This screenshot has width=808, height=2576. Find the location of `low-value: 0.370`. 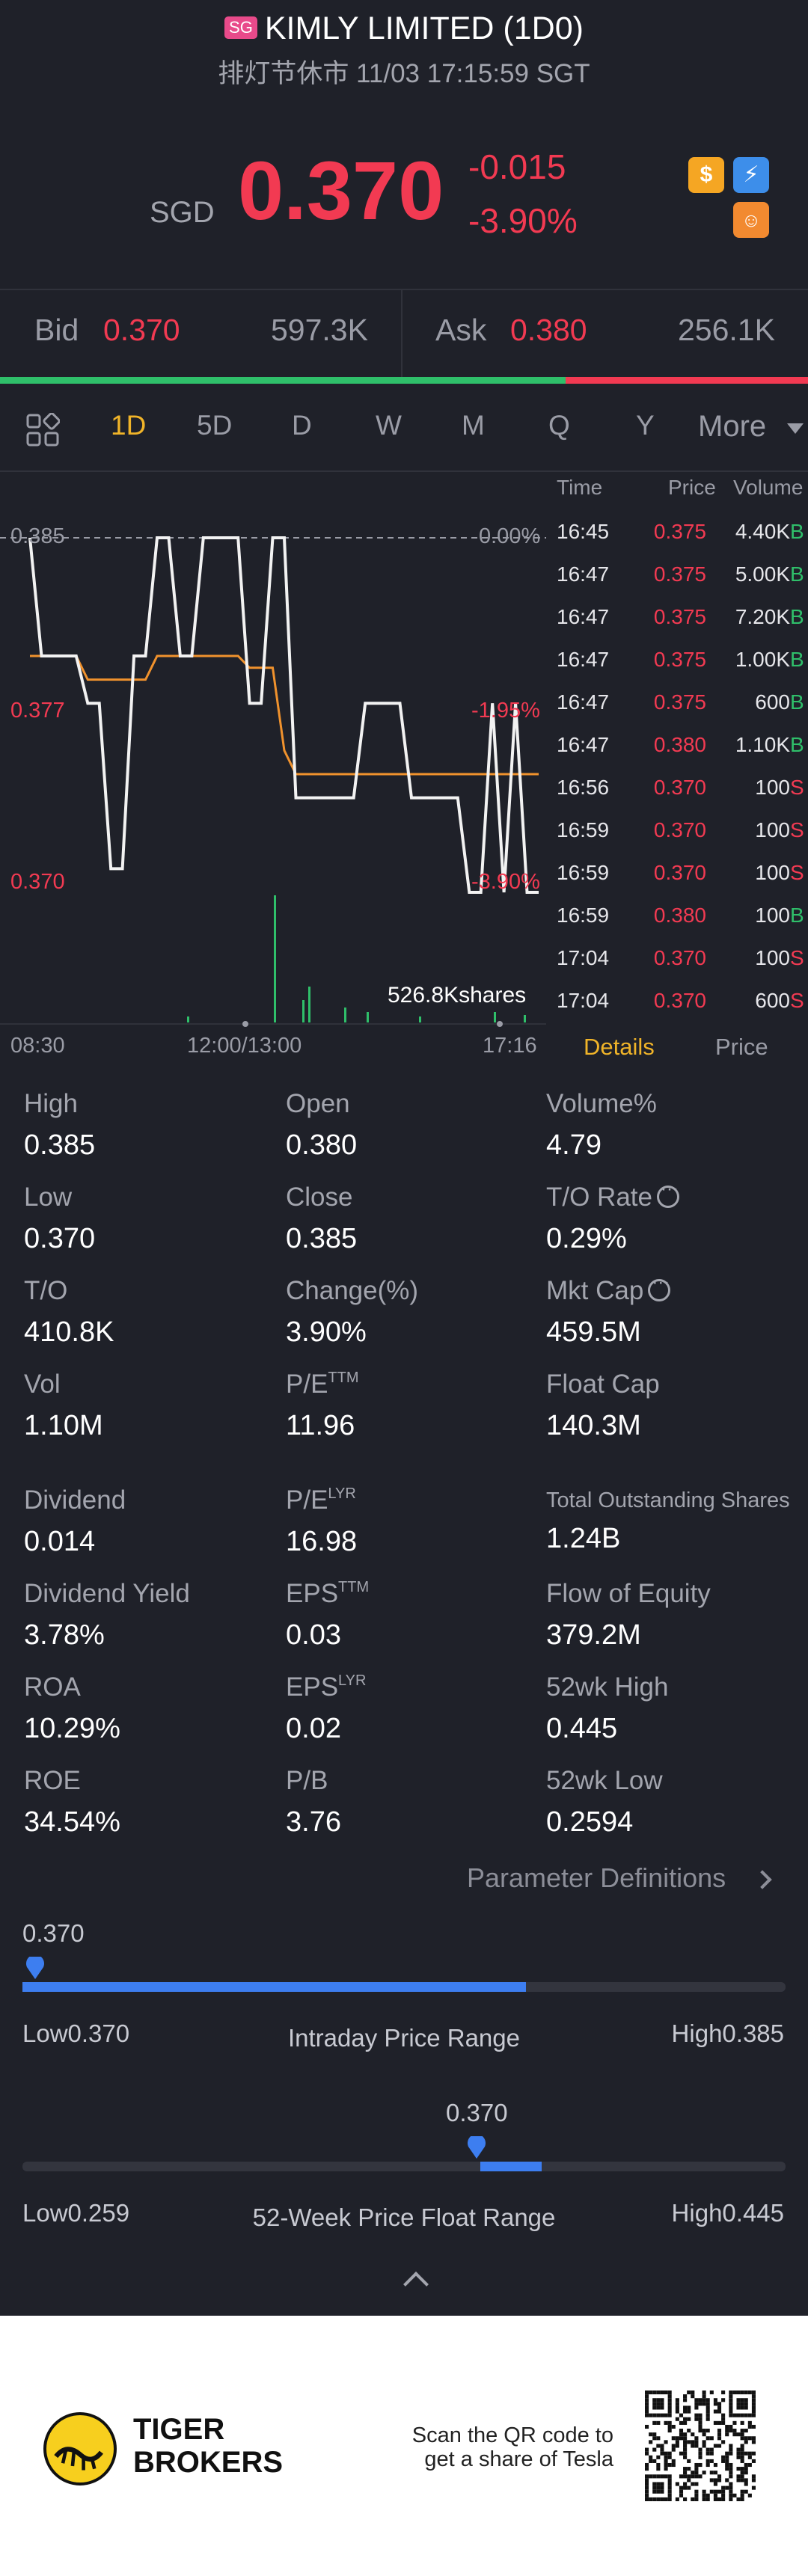

low-value: 0.370 is located at coordinates (60, 1238).